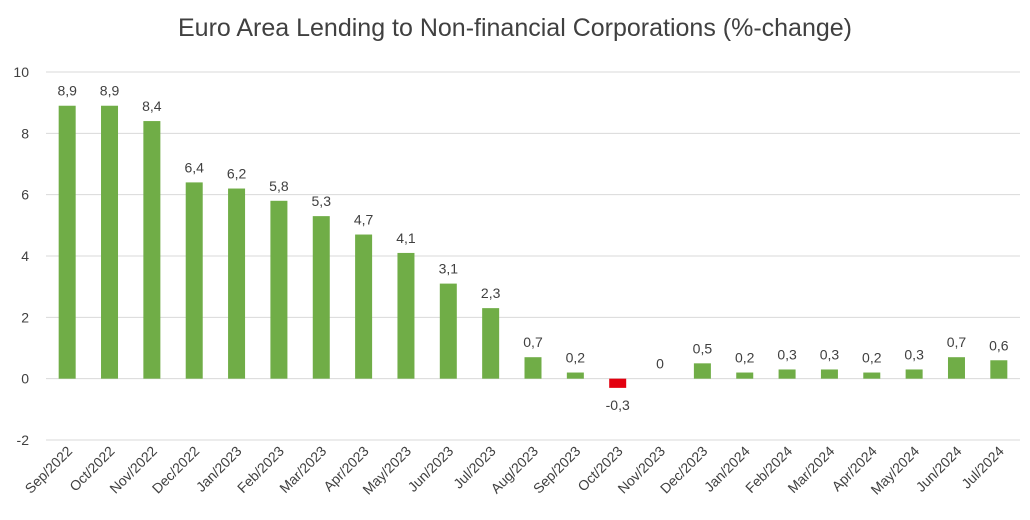  I want to click on x-tick-label: Dec/2022, so click(176, 470).